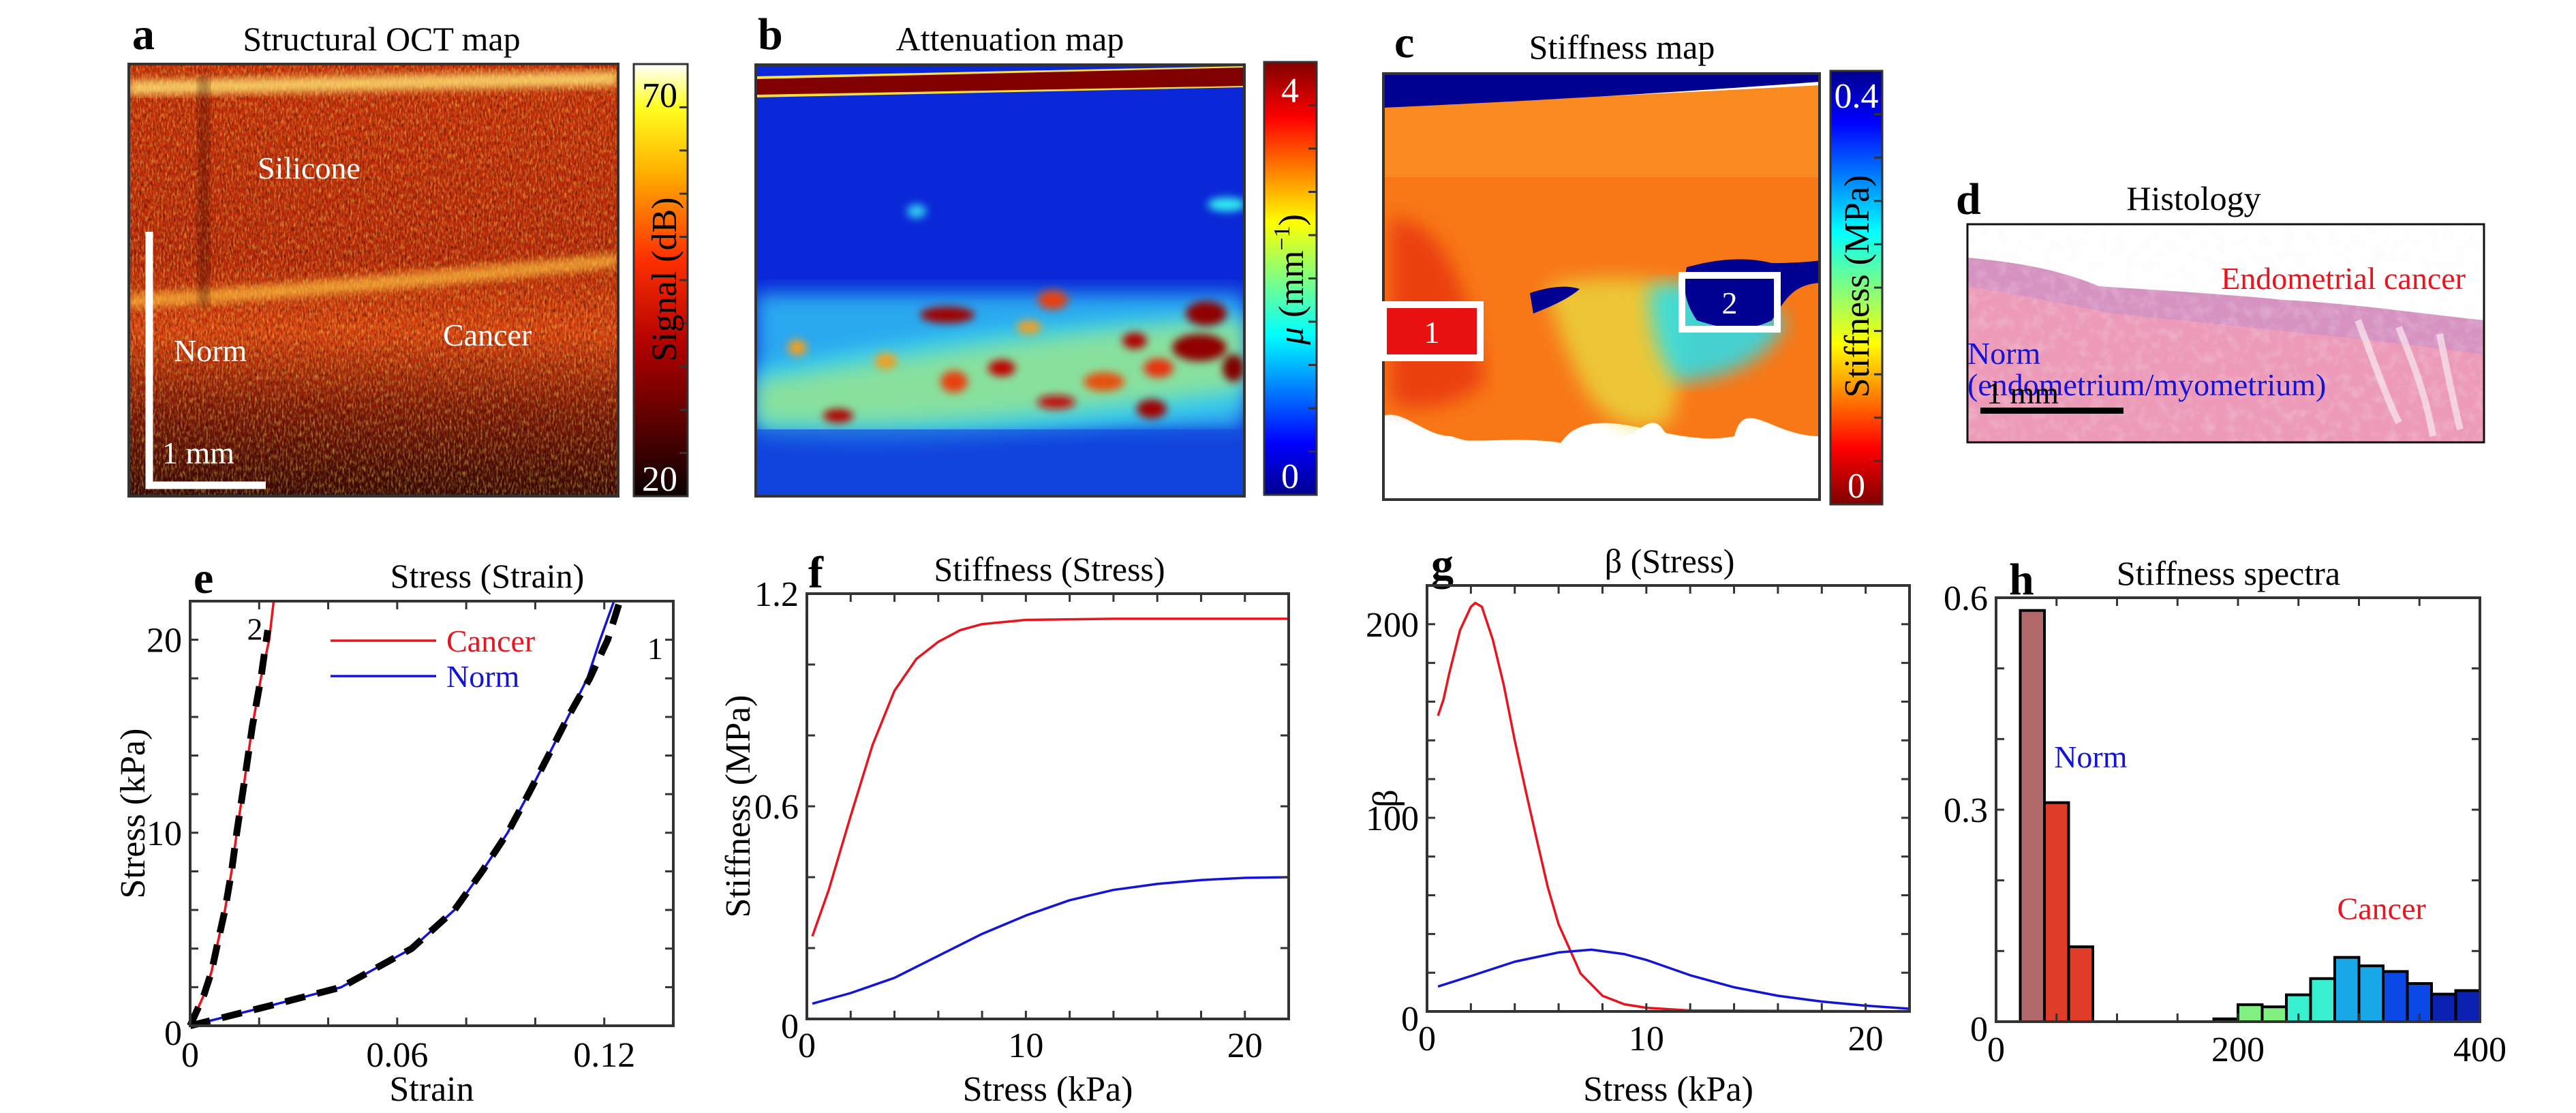 Image resolution: width=2576 pixels, height=1113 pixels. What do you see at coordinates (1290, 476) in the screenshot?
I see `colorbar-b-min: 0` at bounding box center [1290, 476].